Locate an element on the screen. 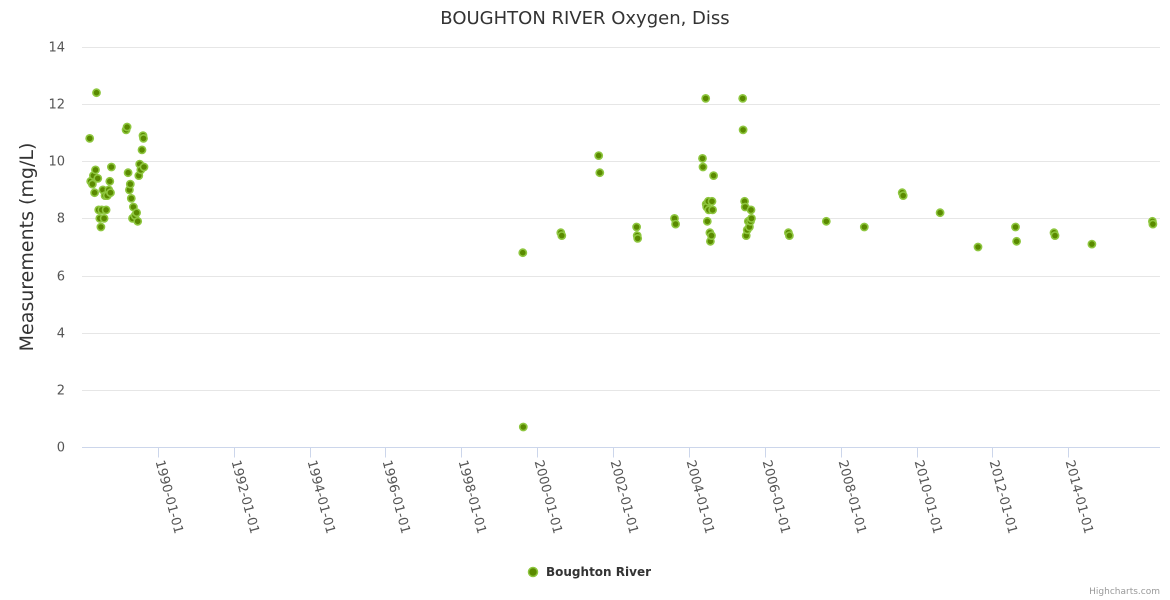 The width and height of the screenshot is (1170, 600). legend-item: Boughton River is located at coordinates (589, 572).